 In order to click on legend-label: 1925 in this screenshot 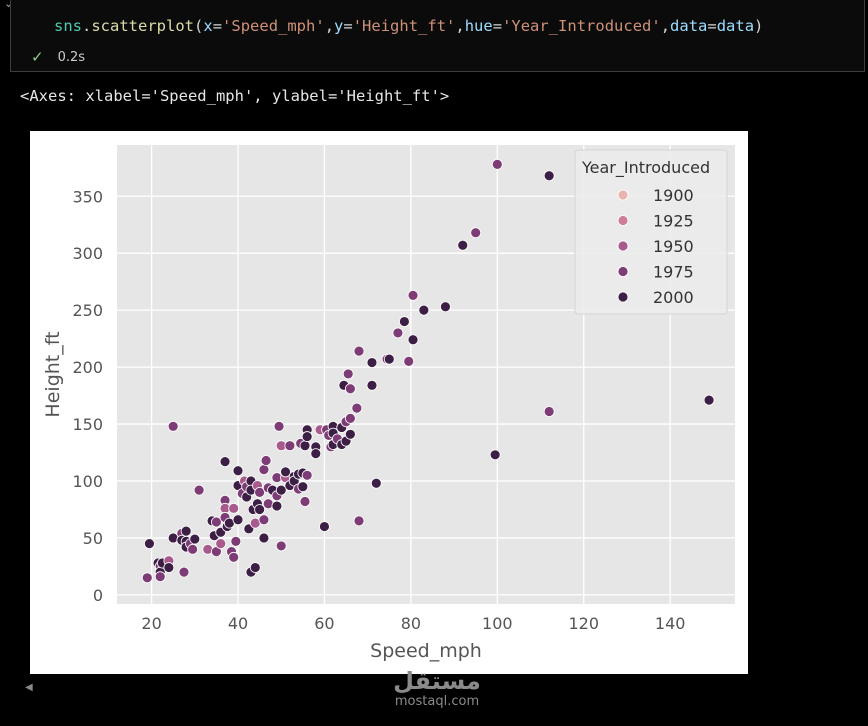, I will do `click(673, 221)`.